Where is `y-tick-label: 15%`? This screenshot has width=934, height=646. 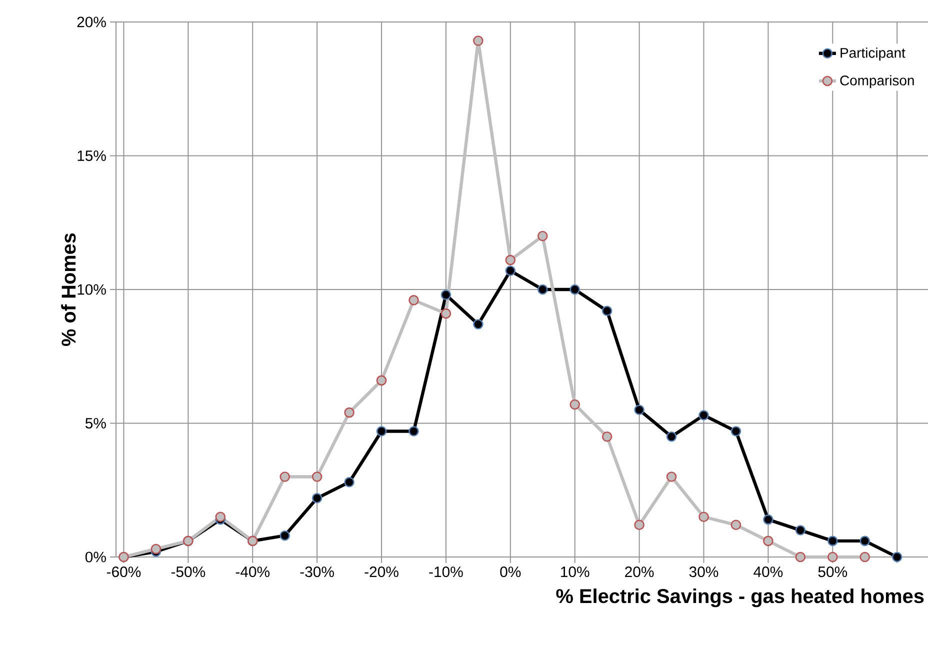 y-tick-label: 15% is located at coordinates (92, 155).